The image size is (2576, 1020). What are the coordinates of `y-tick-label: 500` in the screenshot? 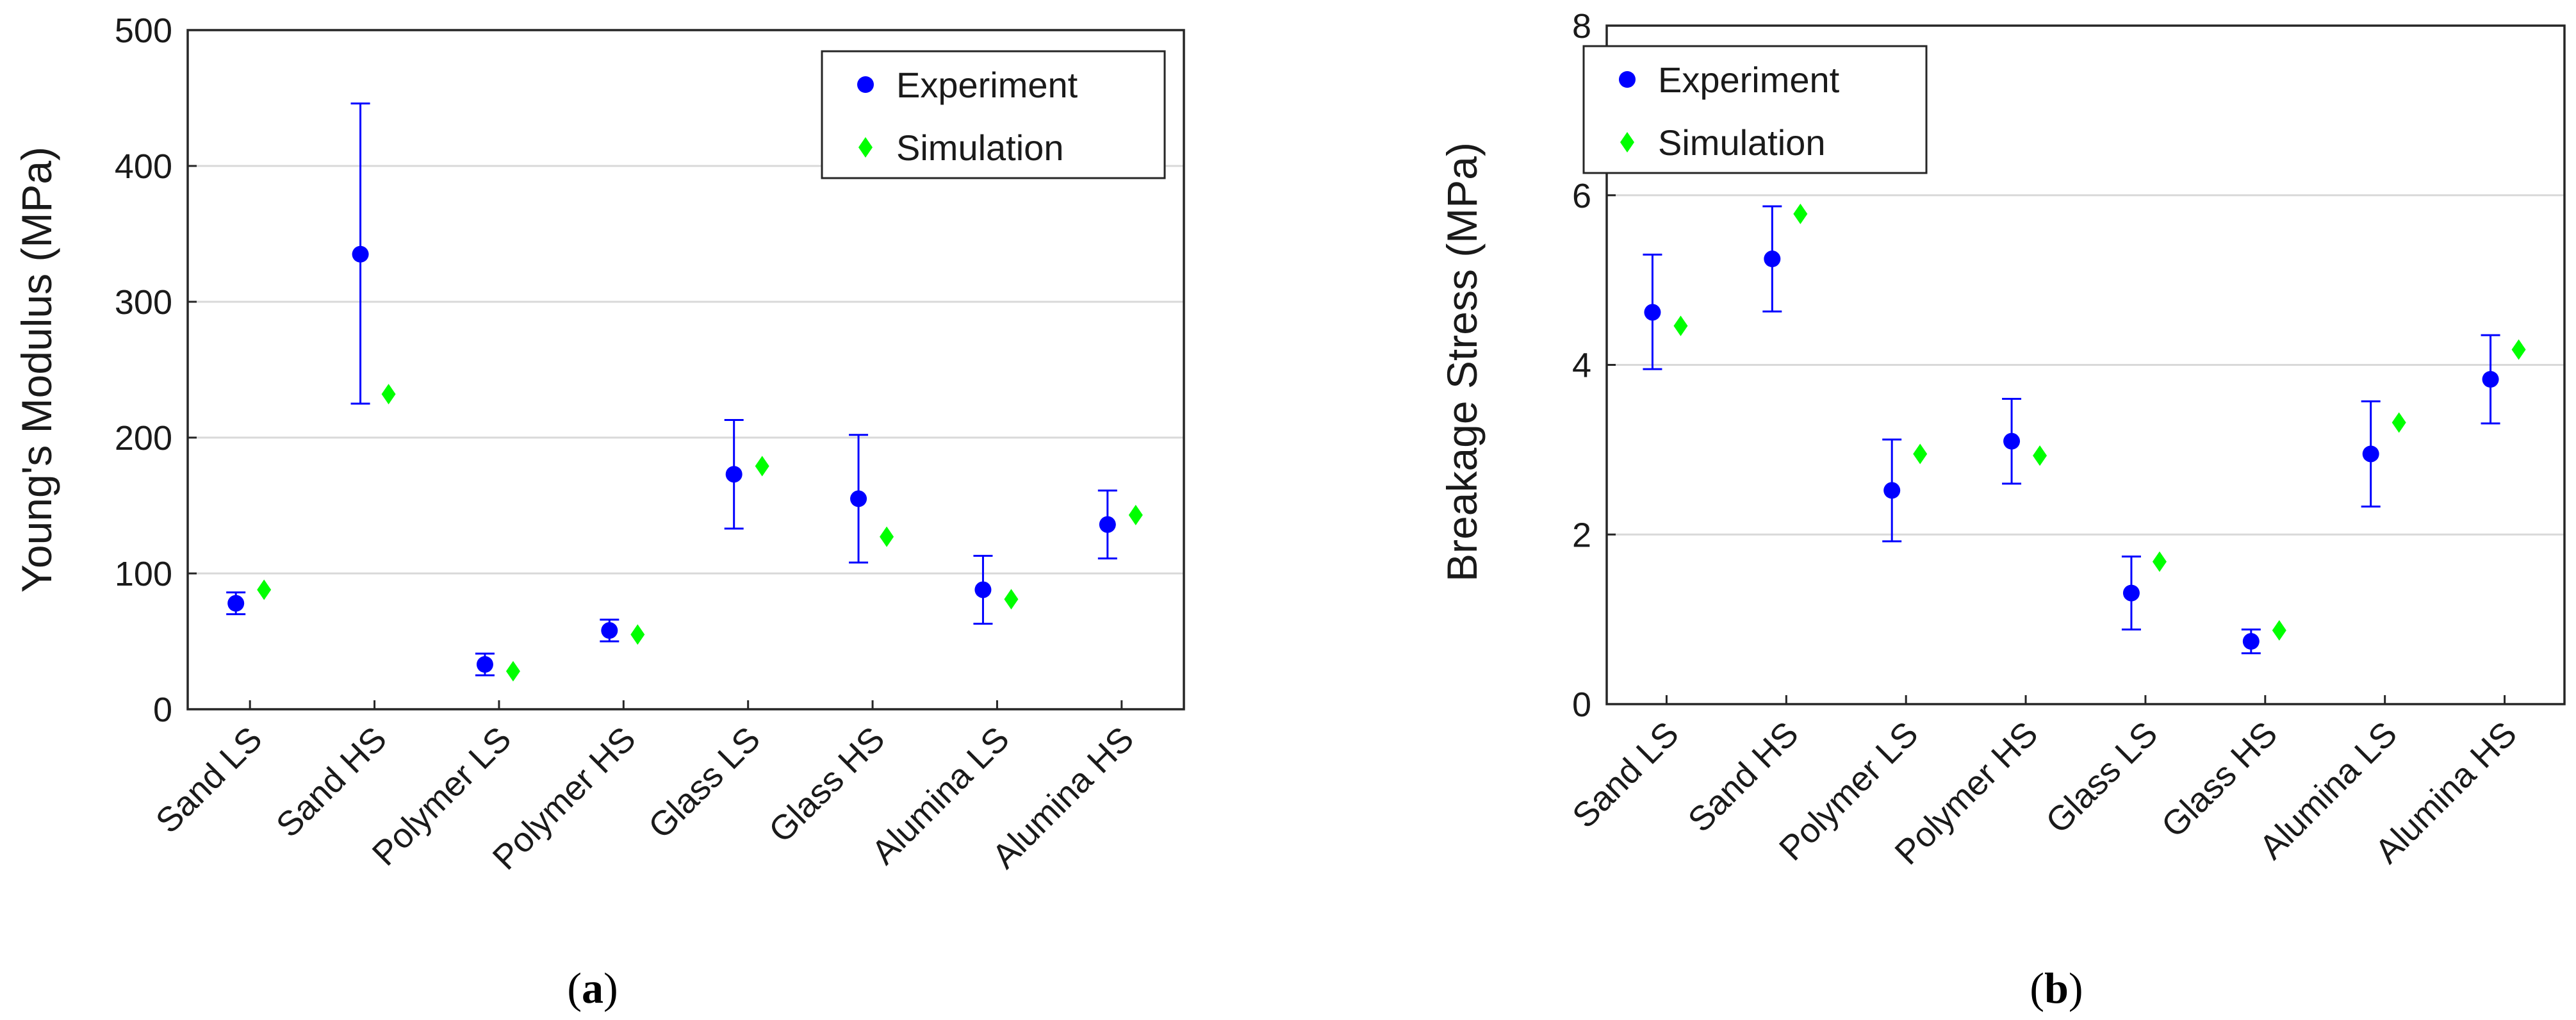 It's located at (143, 31).